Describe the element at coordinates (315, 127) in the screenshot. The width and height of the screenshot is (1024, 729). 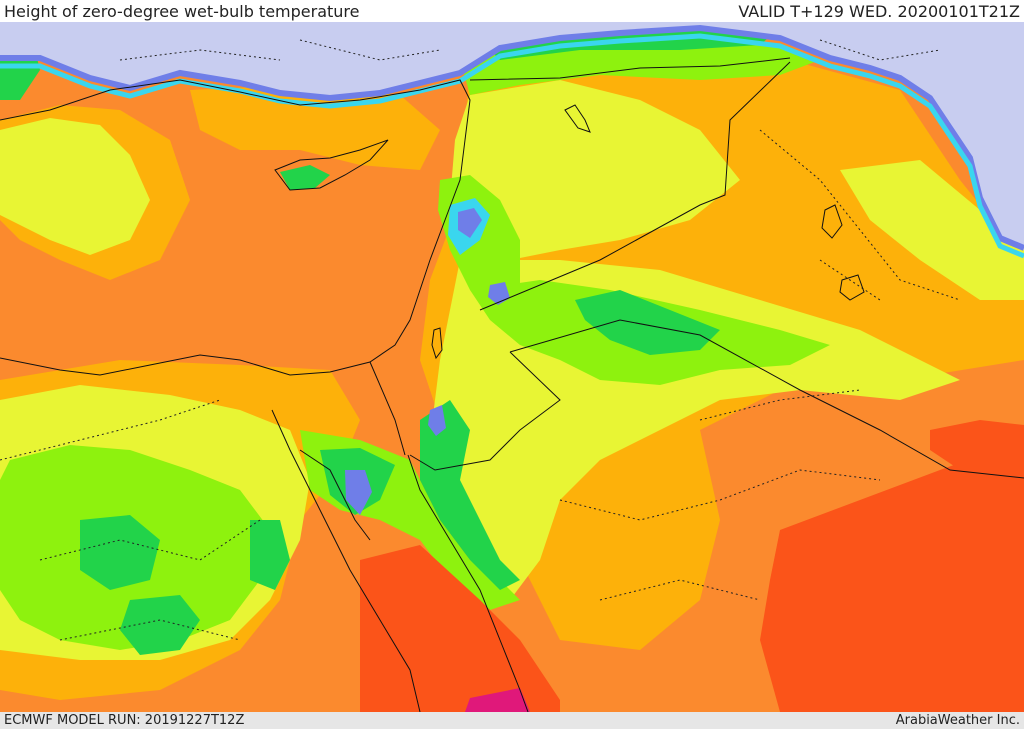
I see `field-high-central-sea` at that location.